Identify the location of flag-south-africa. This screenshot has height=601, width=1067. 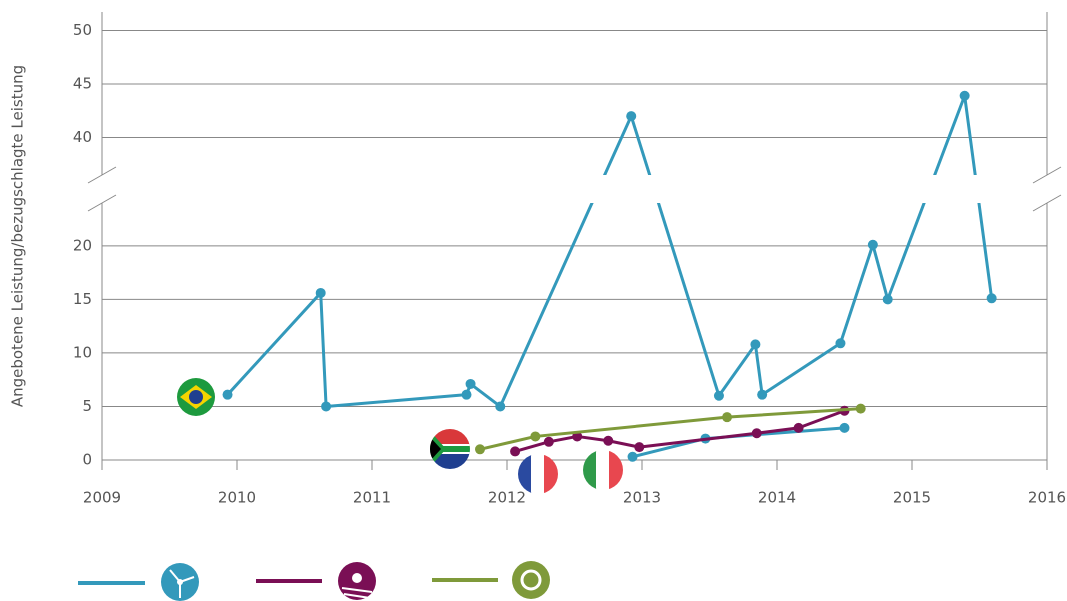
(450, 449).